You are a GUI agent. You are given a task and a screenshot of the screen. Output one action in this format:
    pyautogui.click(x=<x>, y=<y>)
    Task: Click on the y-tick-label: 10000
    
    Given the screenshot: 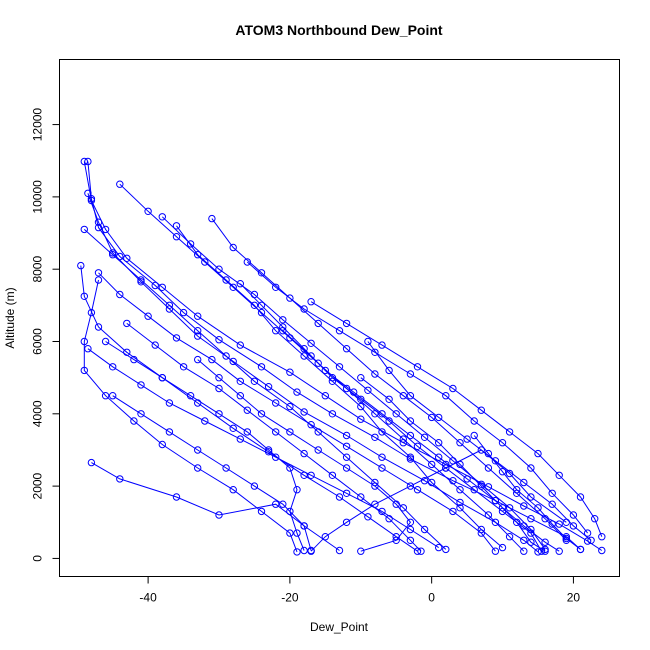 What is the action you would take?
    pyautogui.click(x=38, y=197)
    